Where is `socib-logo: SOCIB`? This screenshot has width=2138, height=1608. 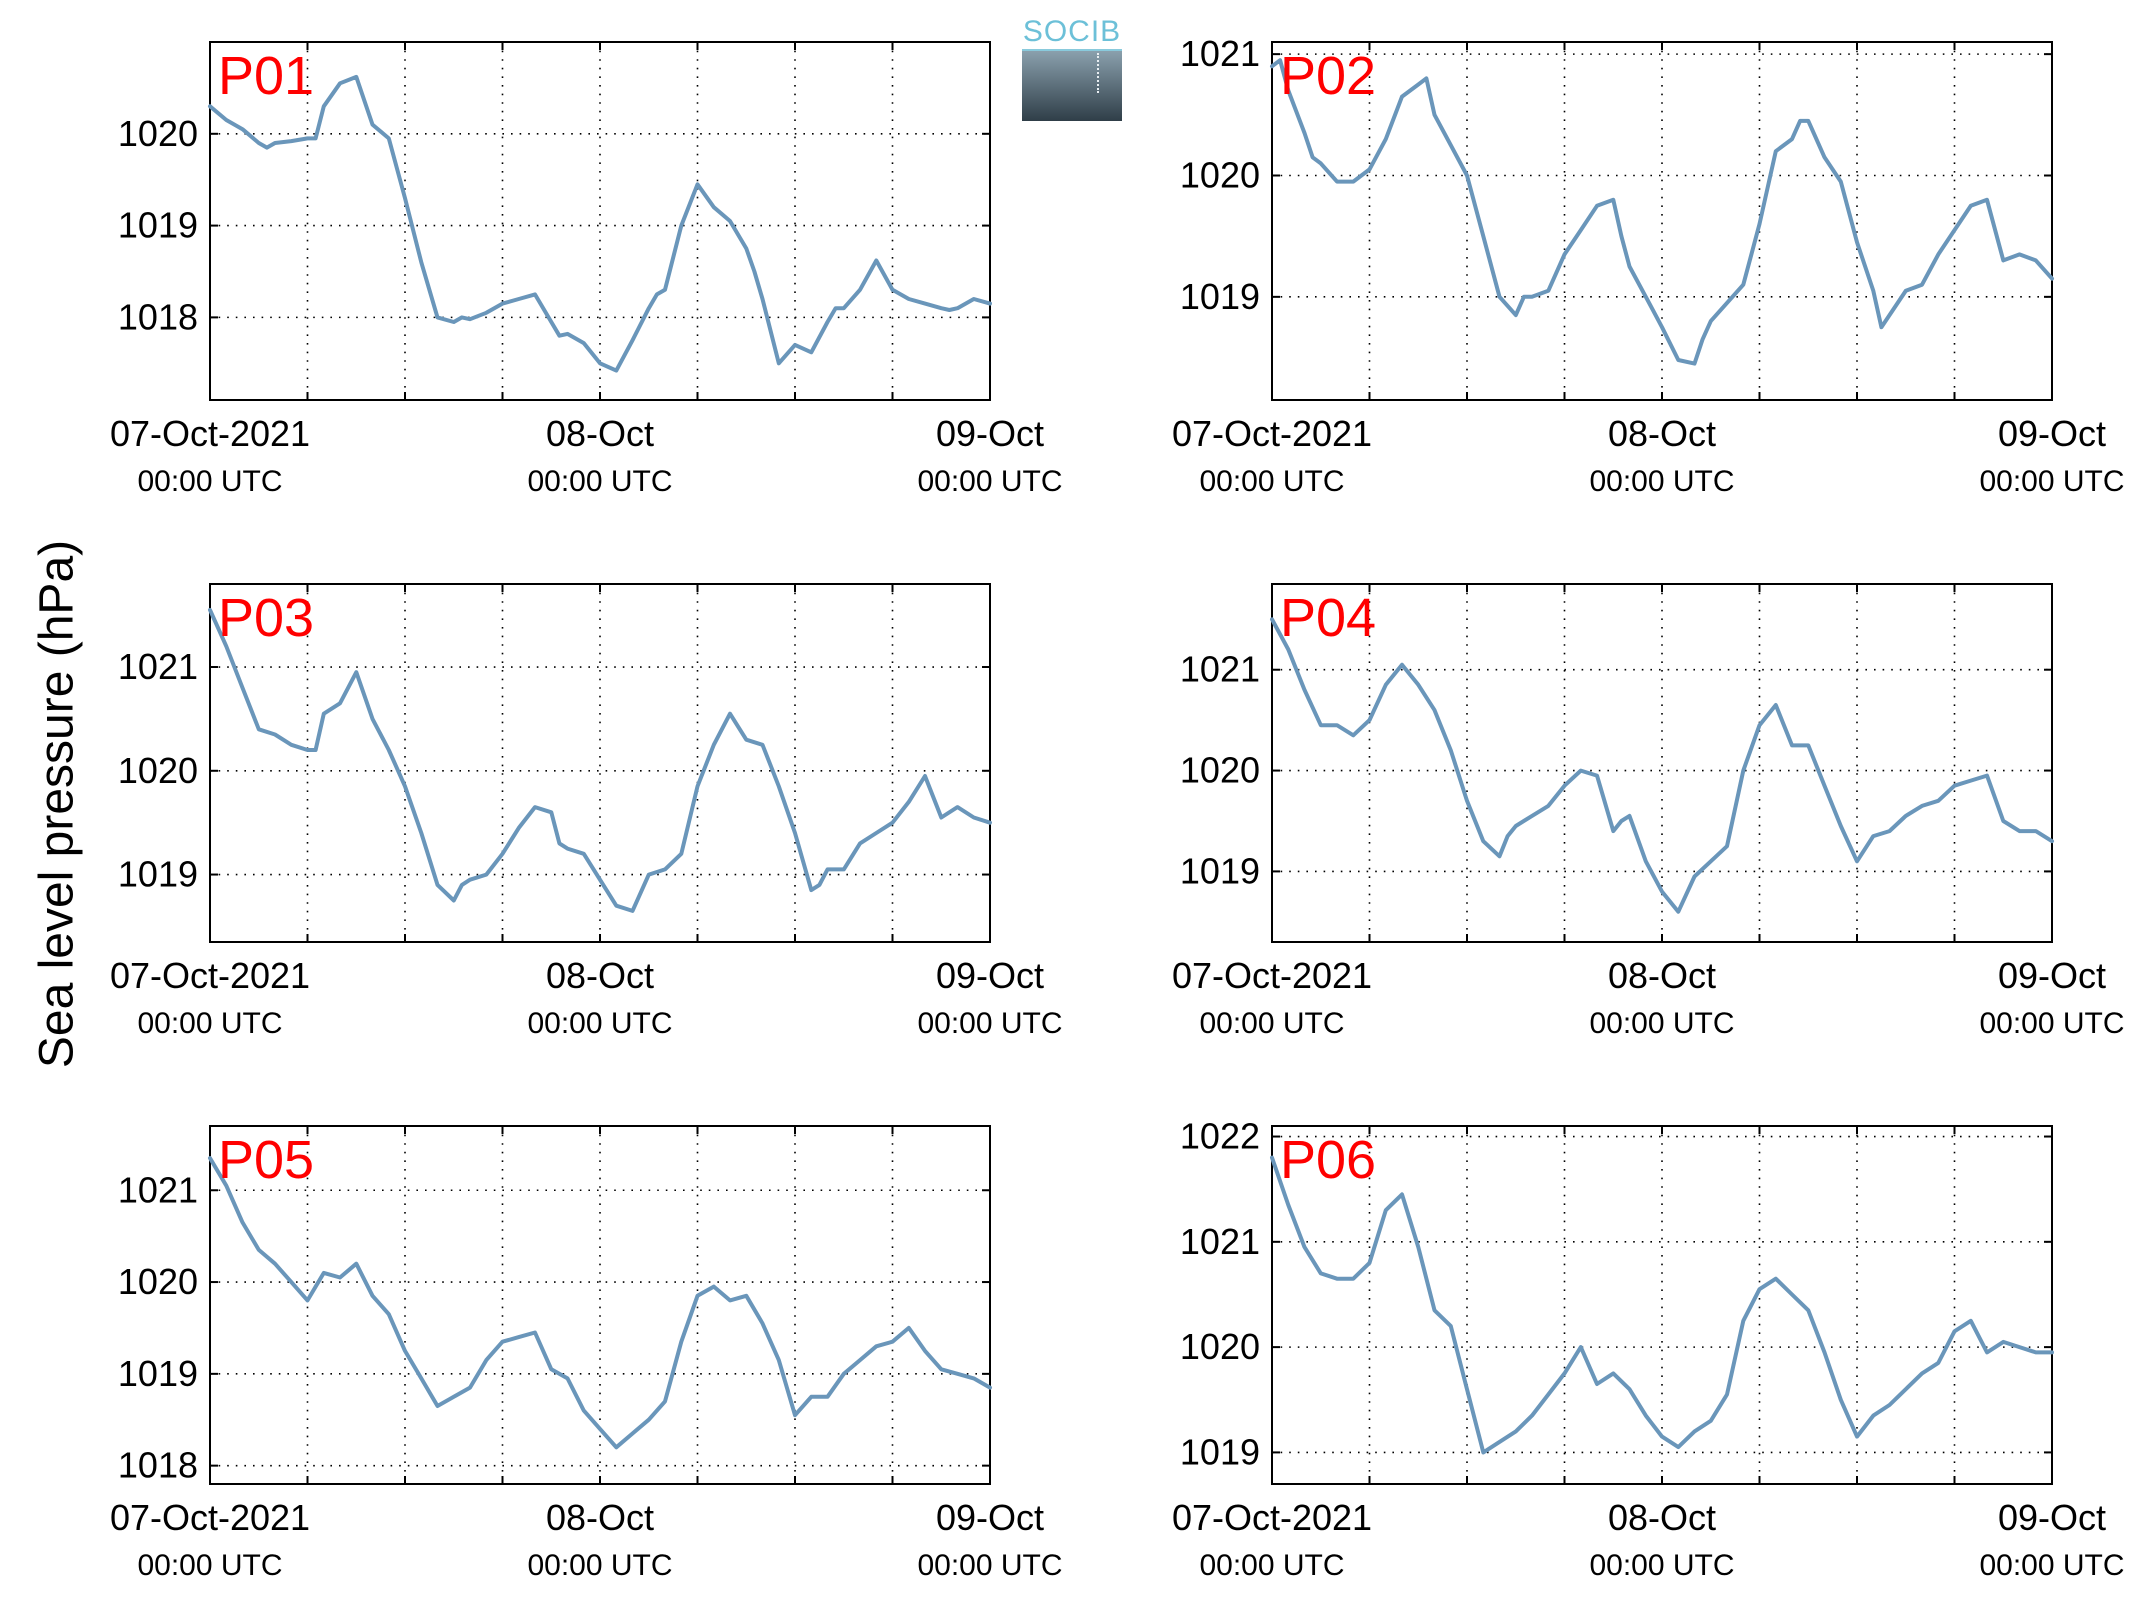
socib-logo: SOCIB is located at coordinates (1072, 68).